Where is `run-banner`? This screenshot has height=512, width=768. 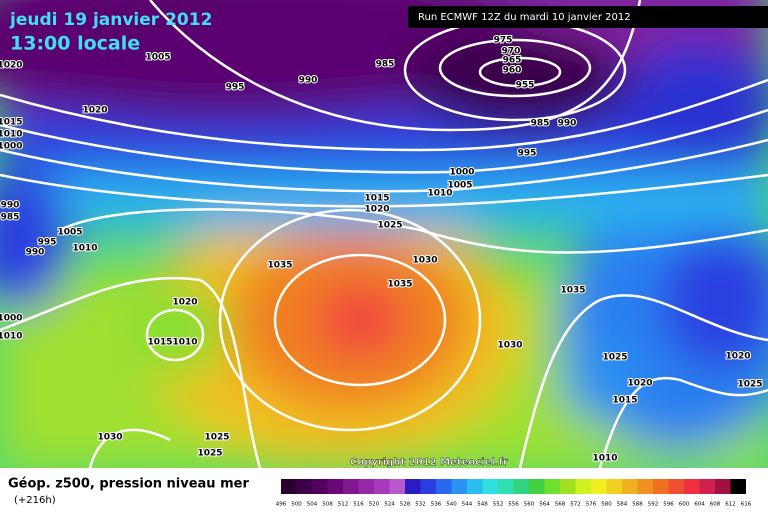 run-banner is located at coordinates (588, 17).